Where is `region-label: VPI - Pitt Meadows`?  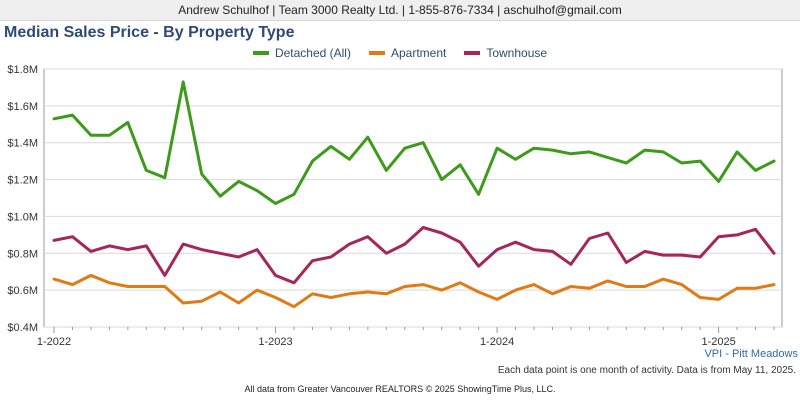 region-label: VPI - Pitt Meadows is located at coordinates (751, 354).